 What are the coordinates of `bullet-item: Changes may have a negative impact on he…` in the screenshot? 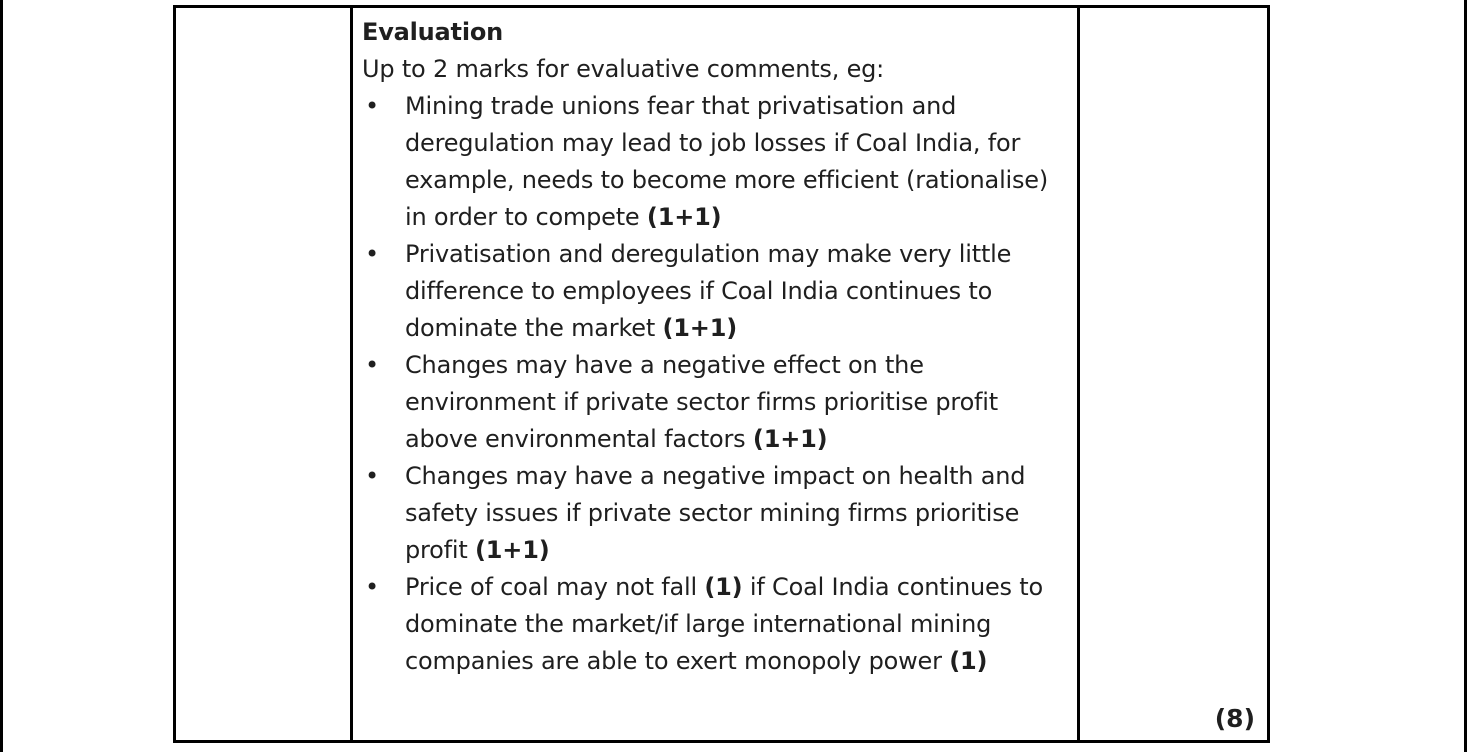 It's located at (714, 513).